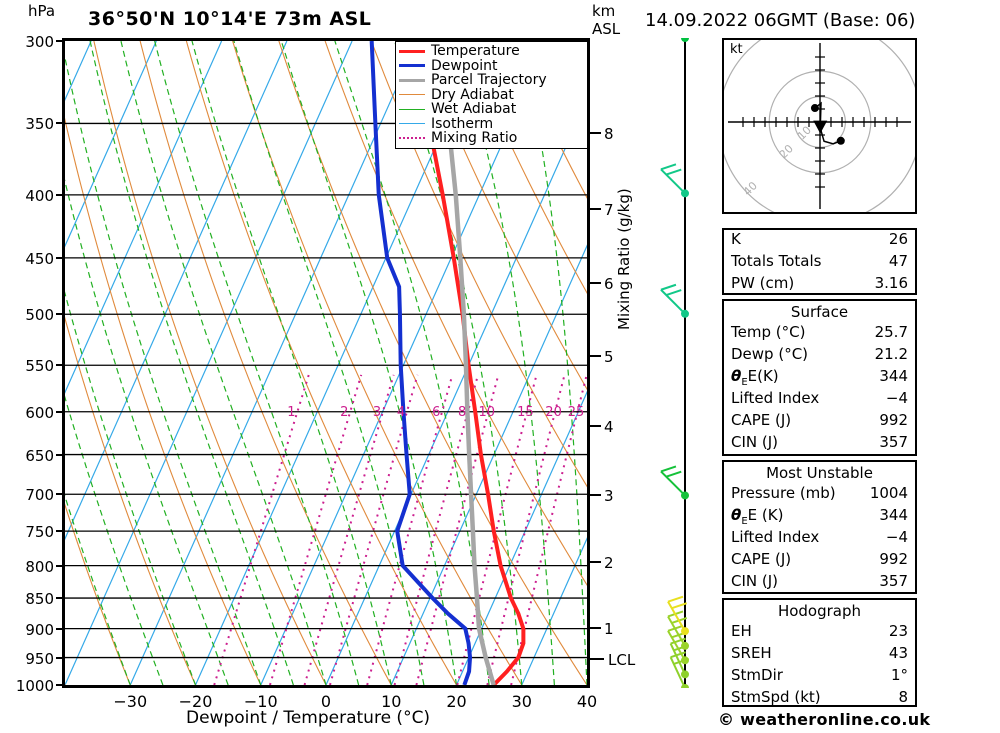 The image size is (1000, 733). What do you see at coordinates (768, 332) in the screenshot?
I see `panel-row-key: Temp (°C)` at bounding box center [768, 332].